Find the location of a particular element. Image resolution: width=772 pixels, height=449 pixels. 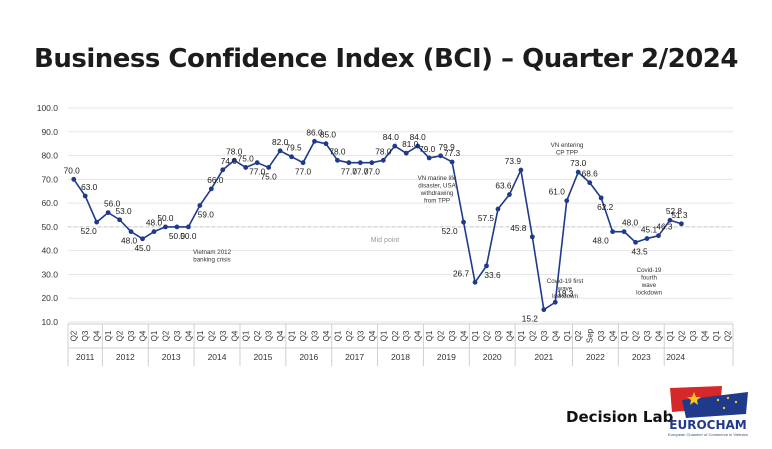

y-tick-label: 60.0 is located at coordinates (49, 203).